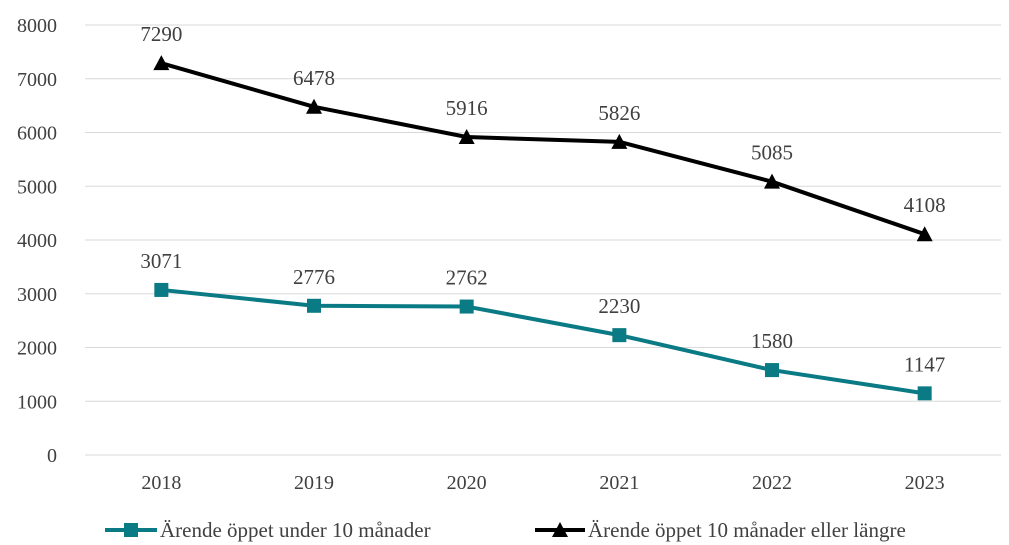  I want to click on x-tick-label: 2019, so click(314, 483).